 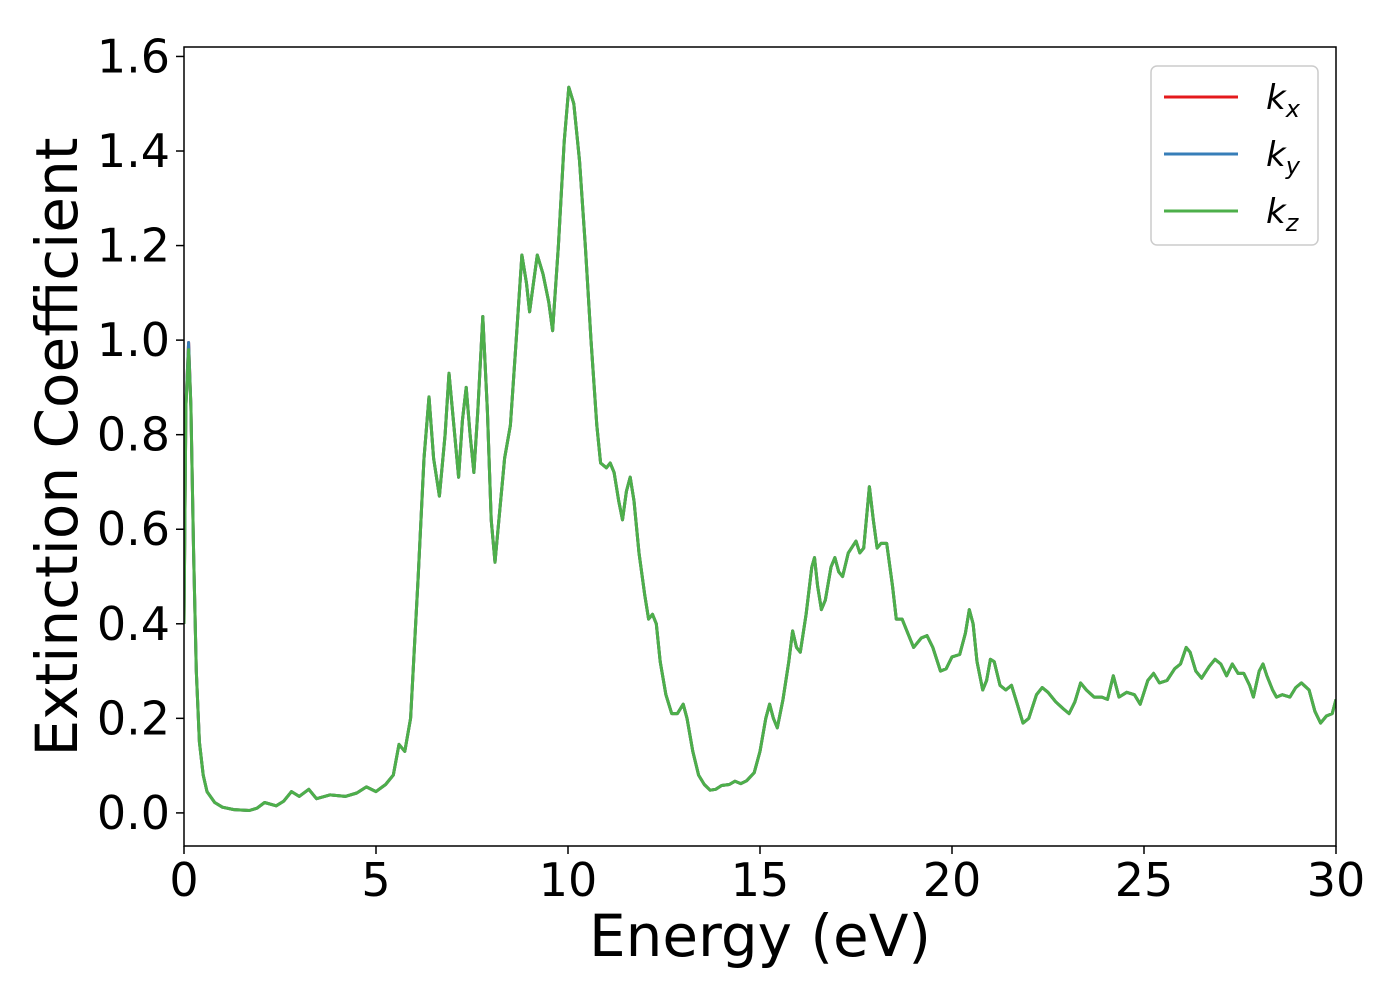 I want to click on x-tick-label: 20, so click(x=952, y=880).